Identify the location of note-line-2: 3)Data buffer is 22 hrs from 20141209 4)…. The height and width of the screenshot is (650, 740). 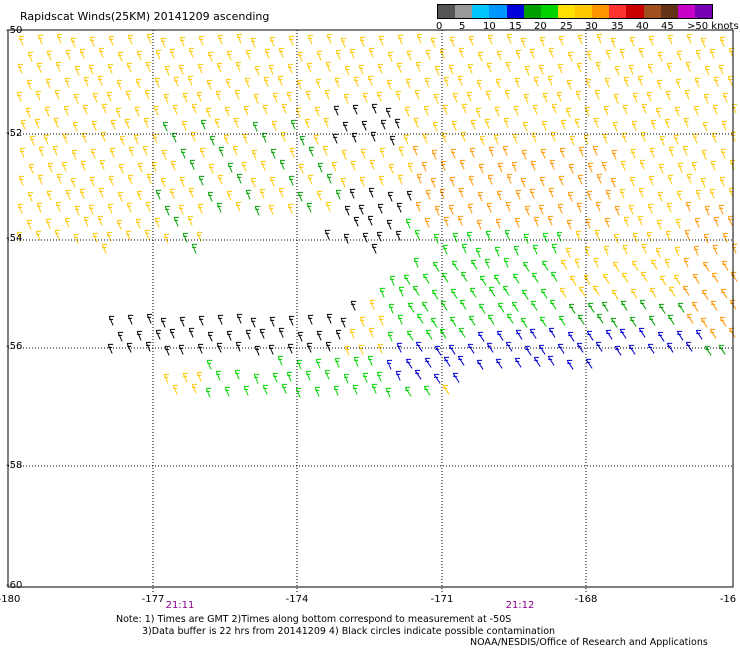
(349, 631).